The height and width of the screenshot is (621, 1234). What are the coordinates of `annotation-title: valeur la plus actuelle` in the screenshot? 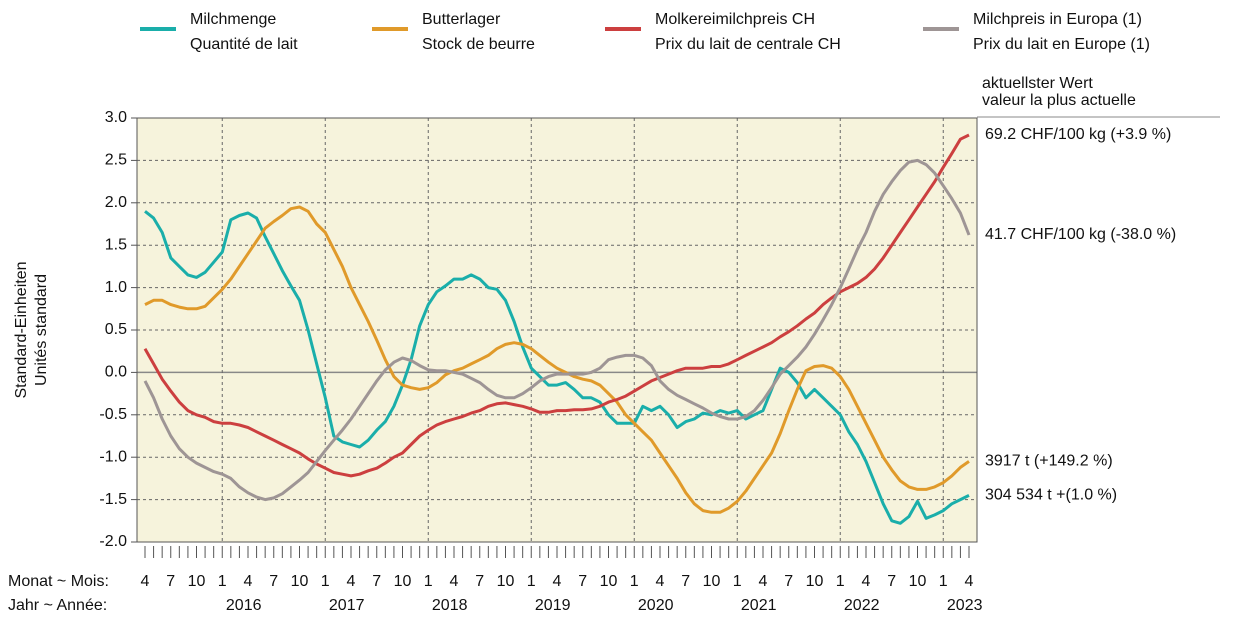 It's located at (1059, 100).